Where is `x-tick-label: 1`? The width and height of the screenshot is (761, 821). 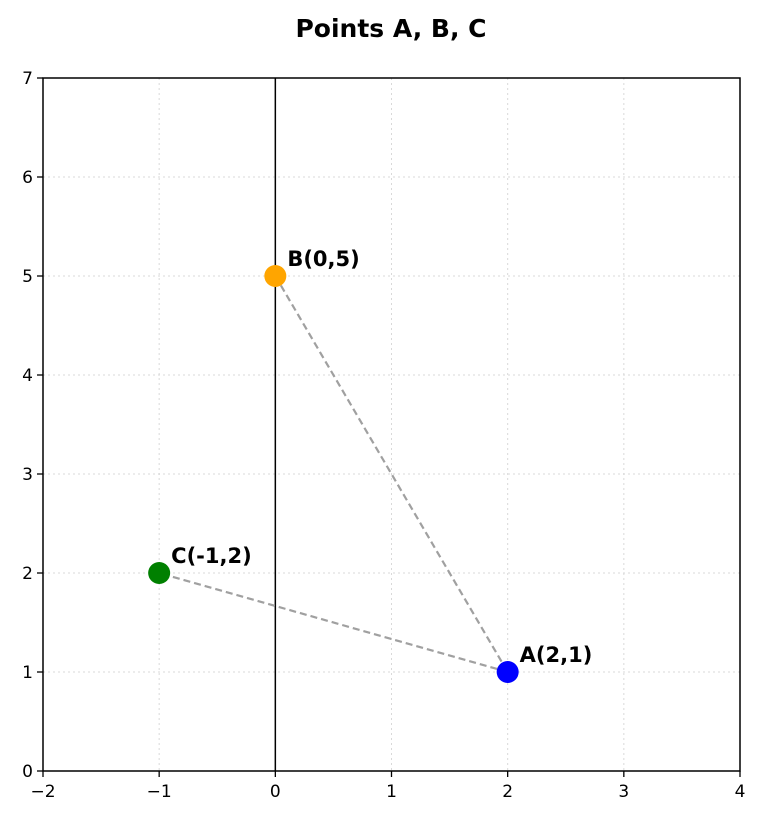 x-tick-label: 1 is located at coordinates (391, 792).